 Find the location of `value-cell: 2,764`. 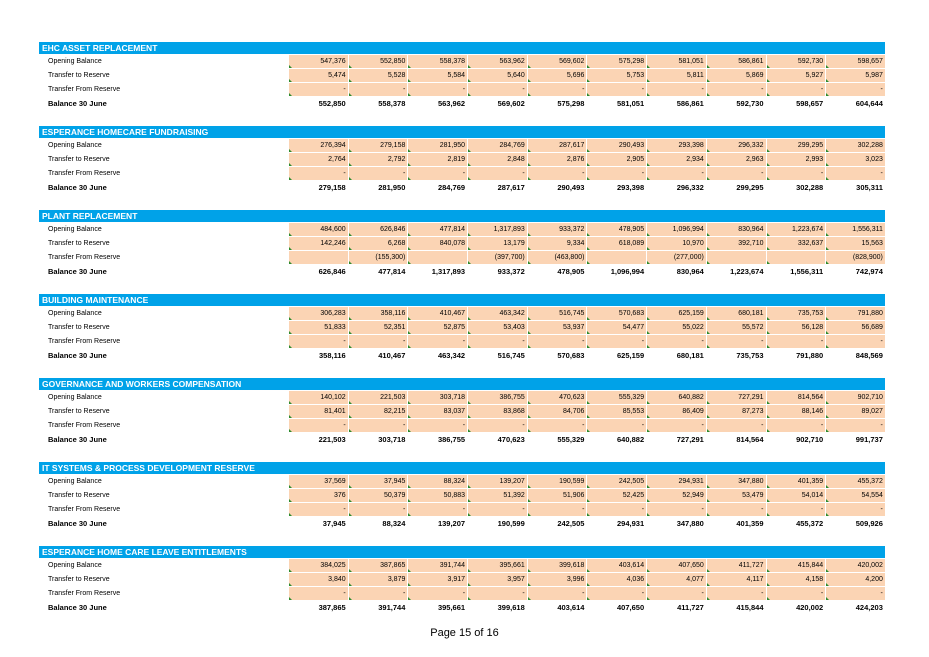

value-cell: 2,764 is located at coordinates (318, 159).